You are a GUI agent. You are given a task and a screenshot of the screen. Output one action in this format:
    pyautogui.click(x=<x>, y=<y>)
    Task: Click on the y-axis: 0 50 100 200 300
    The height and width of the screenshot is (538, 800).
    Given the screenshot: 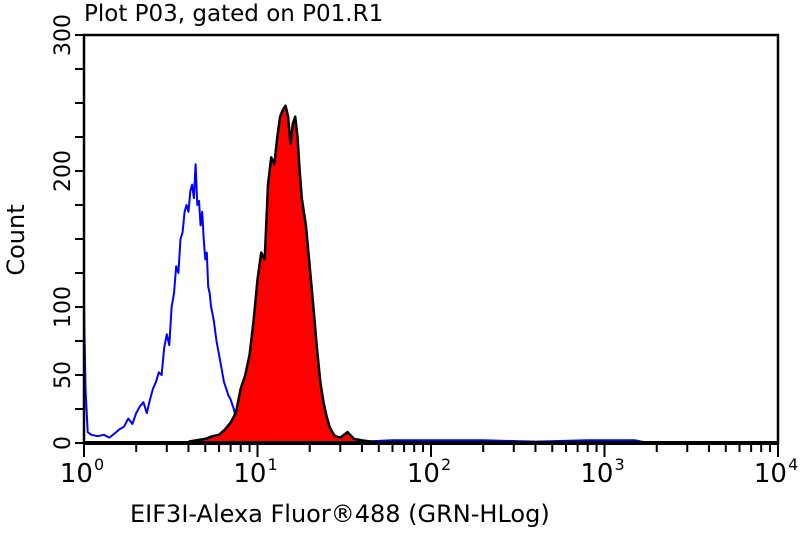 What is the action you would take?
    pyautogui.click(x=67, y=232)
    